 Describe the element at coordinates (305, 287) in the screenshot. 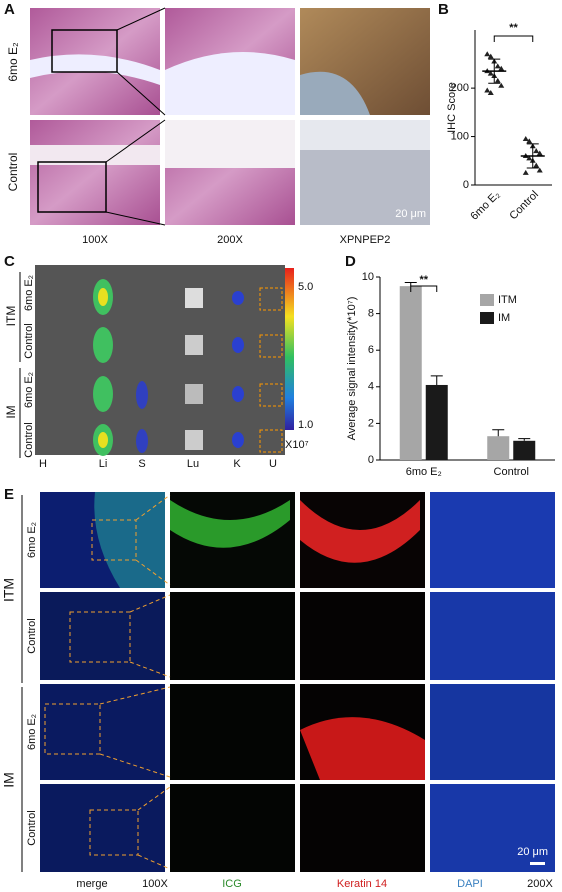

I see `colorbar-label: 5.0` at that location.